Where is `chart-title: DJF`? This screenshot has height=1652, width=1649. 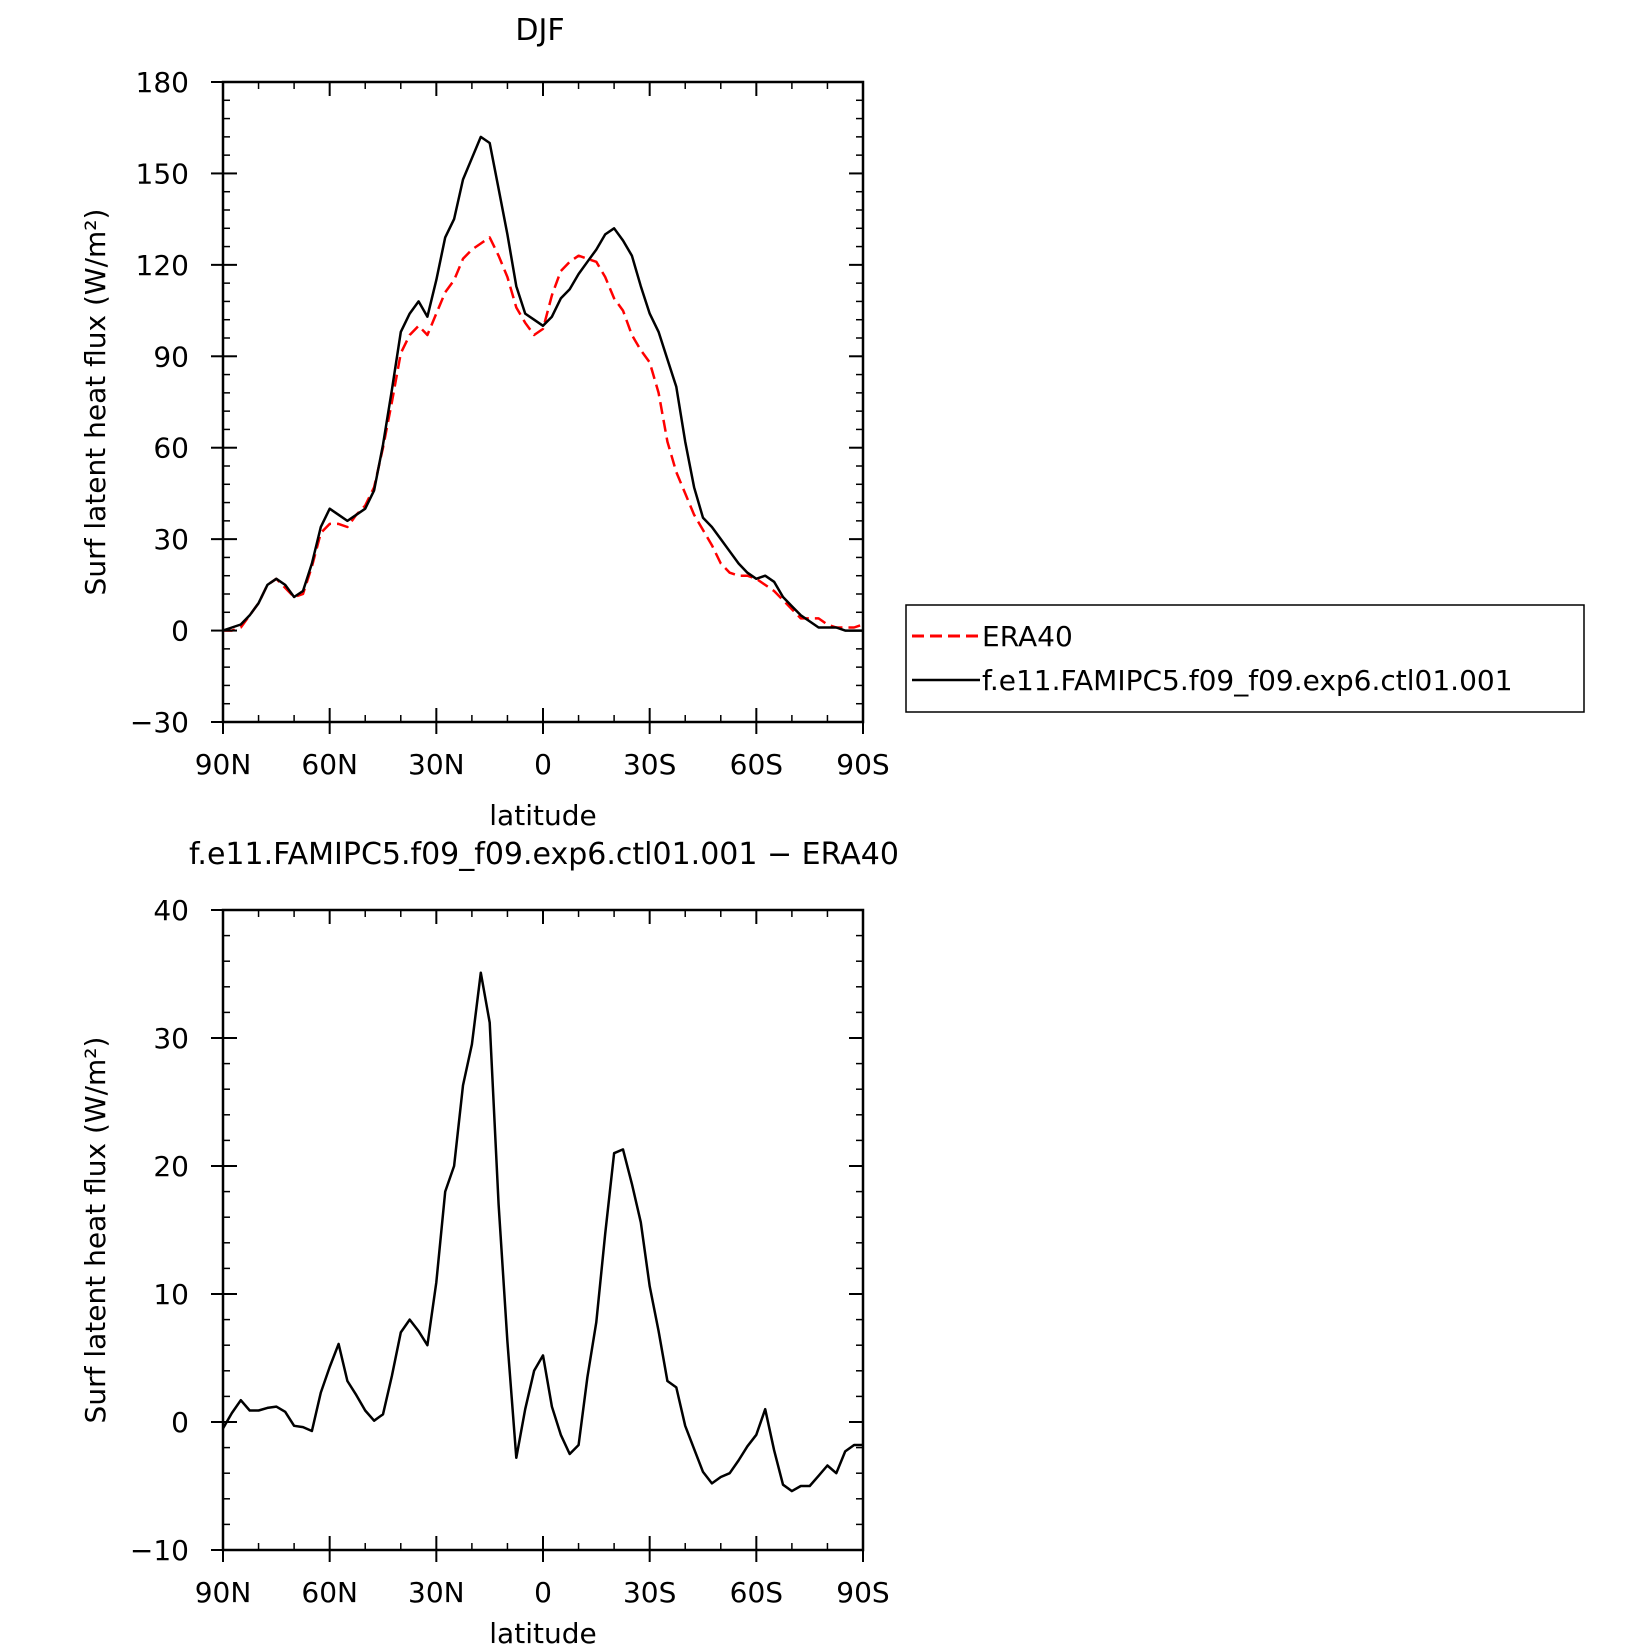
chart-title: DJF is located at coordinates (539, 30).